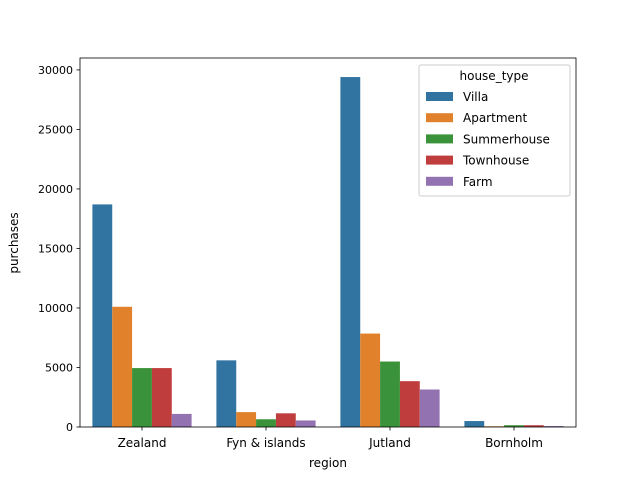  What do you see at coordinates (142, 443) in the screenshot?
I see `x-tick-label: Zealand` at bounding box center [142, 443].